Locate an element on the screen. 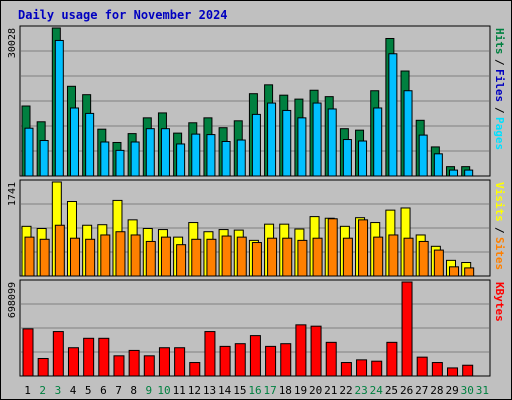  x-tick-label: 11 is located at coordinates (179, 390).